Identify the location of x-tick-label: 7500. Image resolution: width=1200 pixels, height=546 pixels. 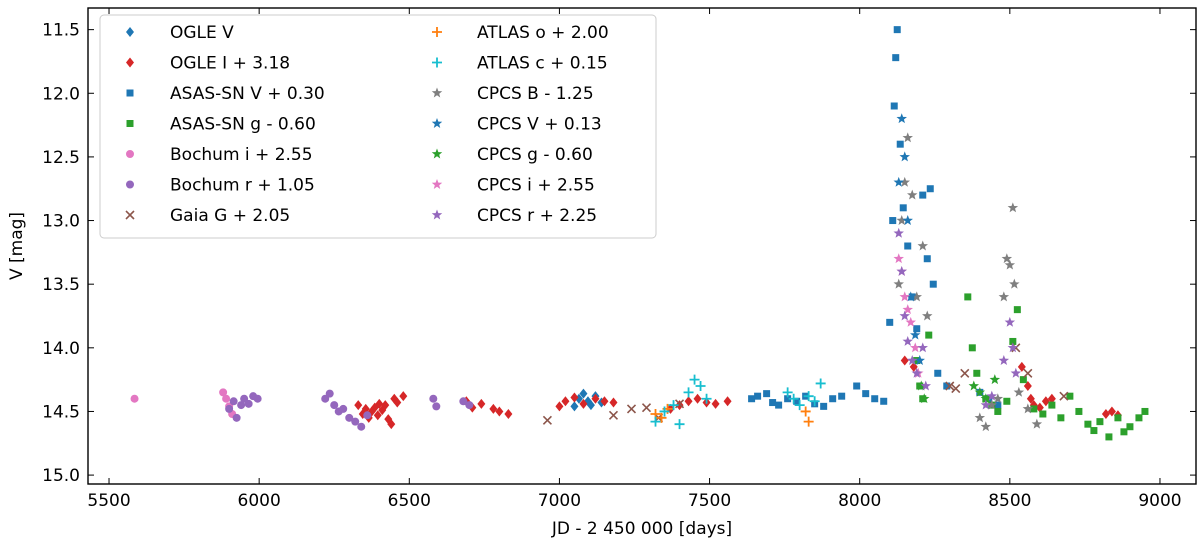
(709, 501).